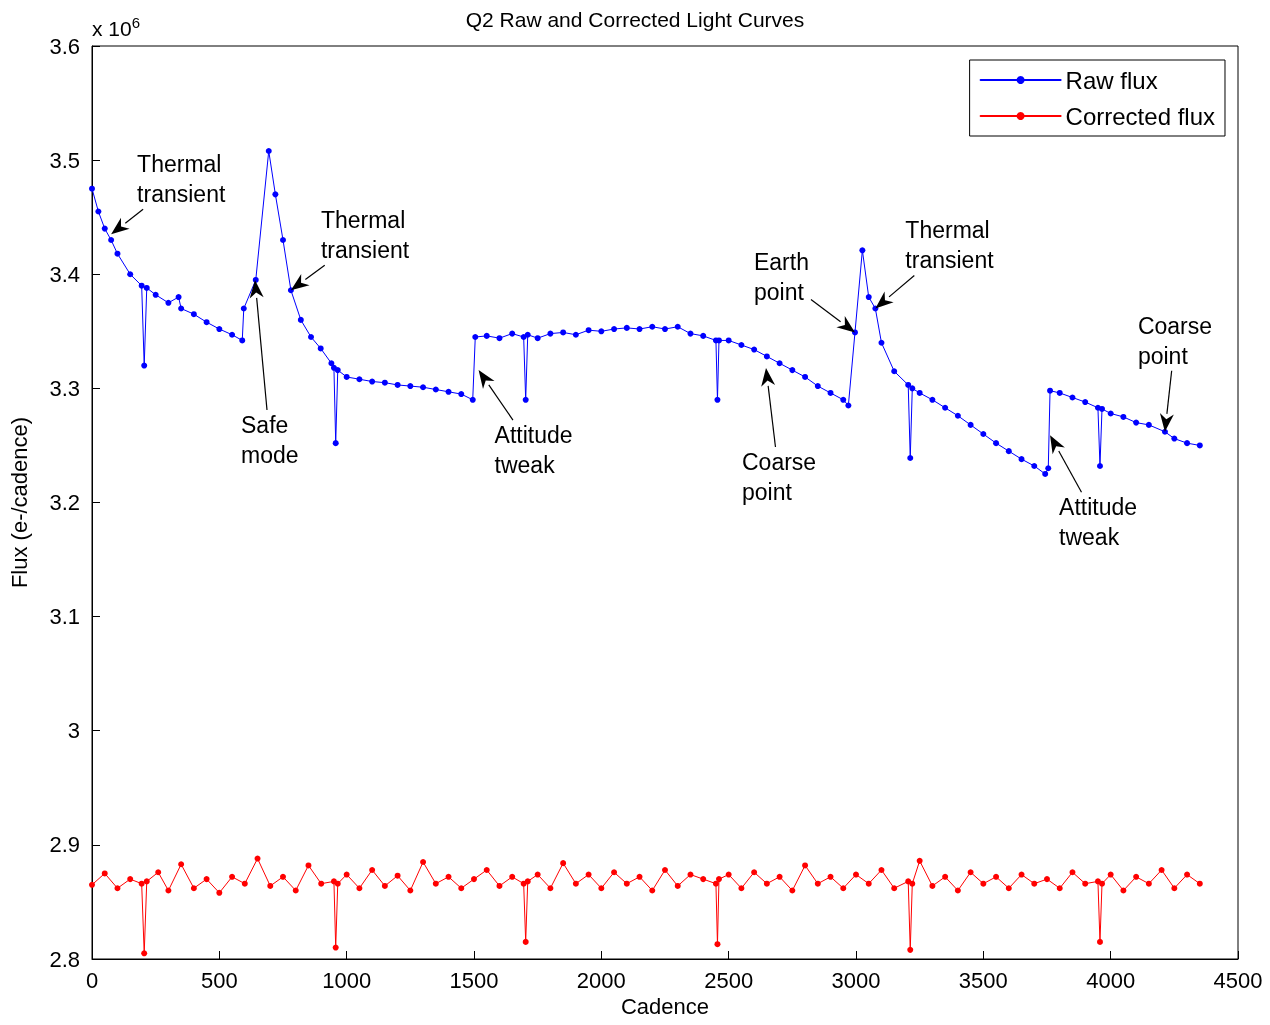 Image resolution: width=1270 pixels, height=1025 pixels. Describe the element at coordinates (729, 980) in the screenshot. I see `x-tick-label: 2500` at that location.